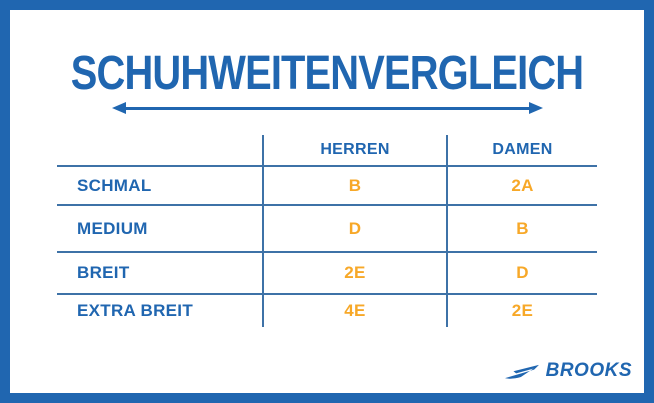 Image resolution: width=654 pixels, height=403 pixels. Describe the element at coordinates (119, 108) in the screenshot. I see `arrow-left-head-icon` at that location.